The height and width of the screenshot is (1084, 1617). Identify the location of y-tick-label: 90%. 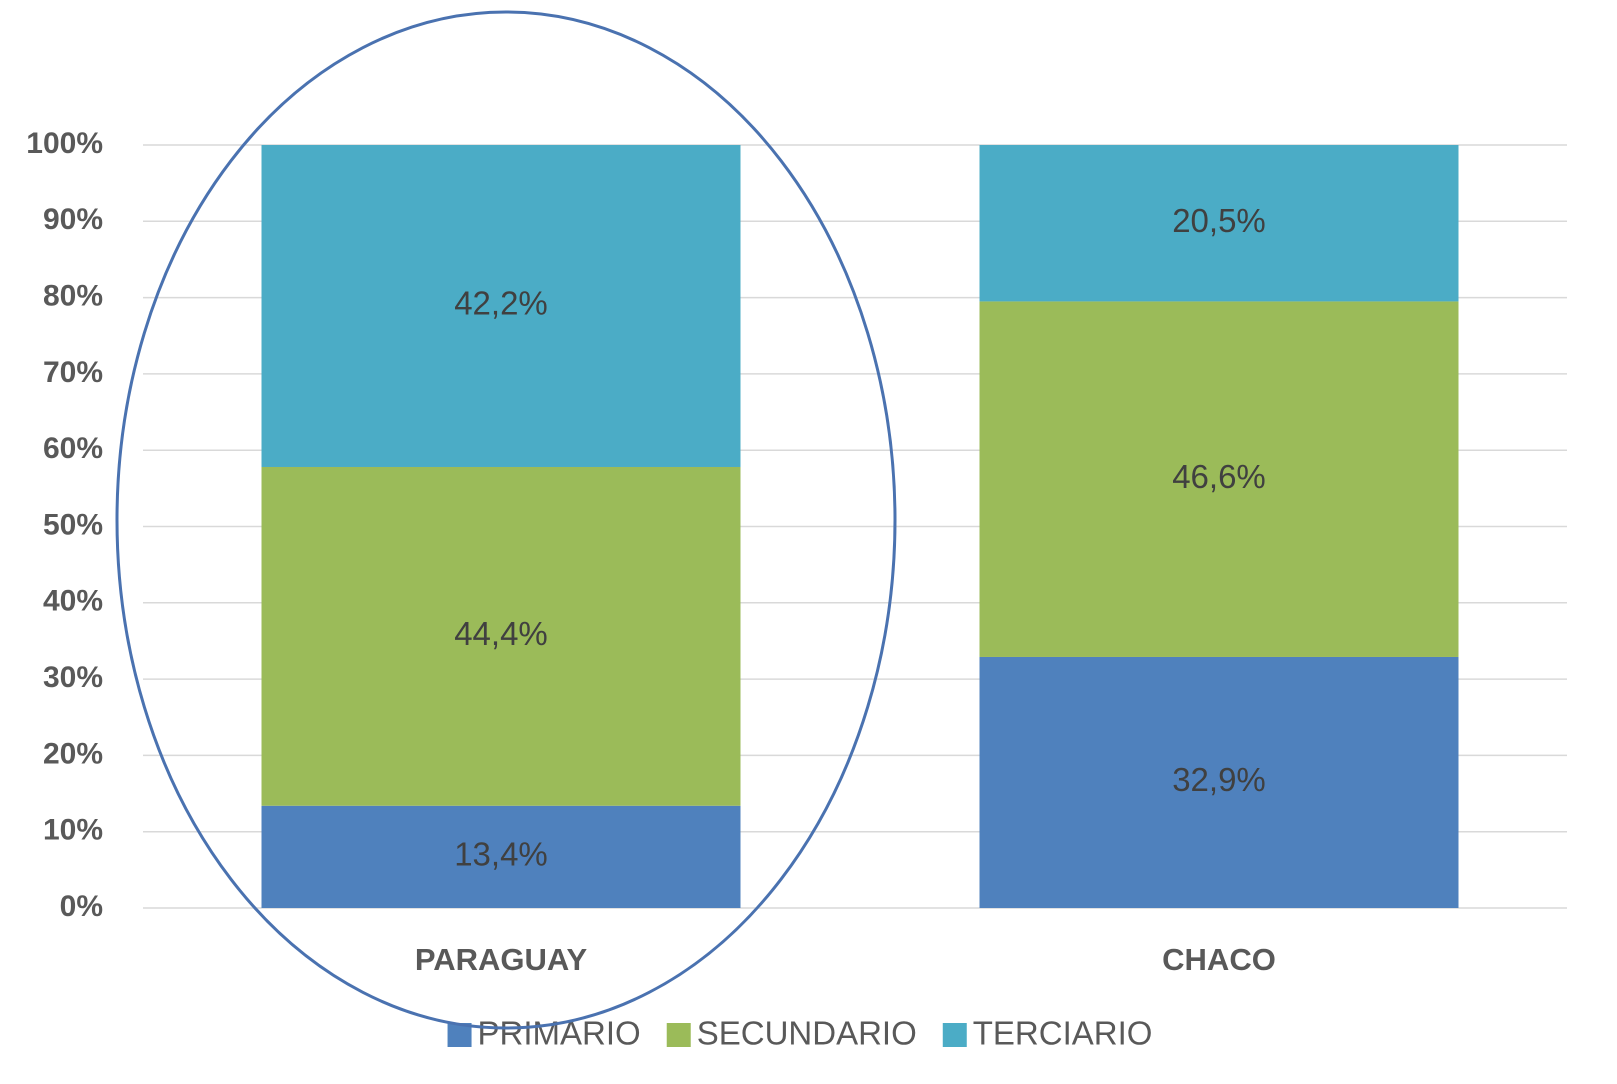
(73, 219).